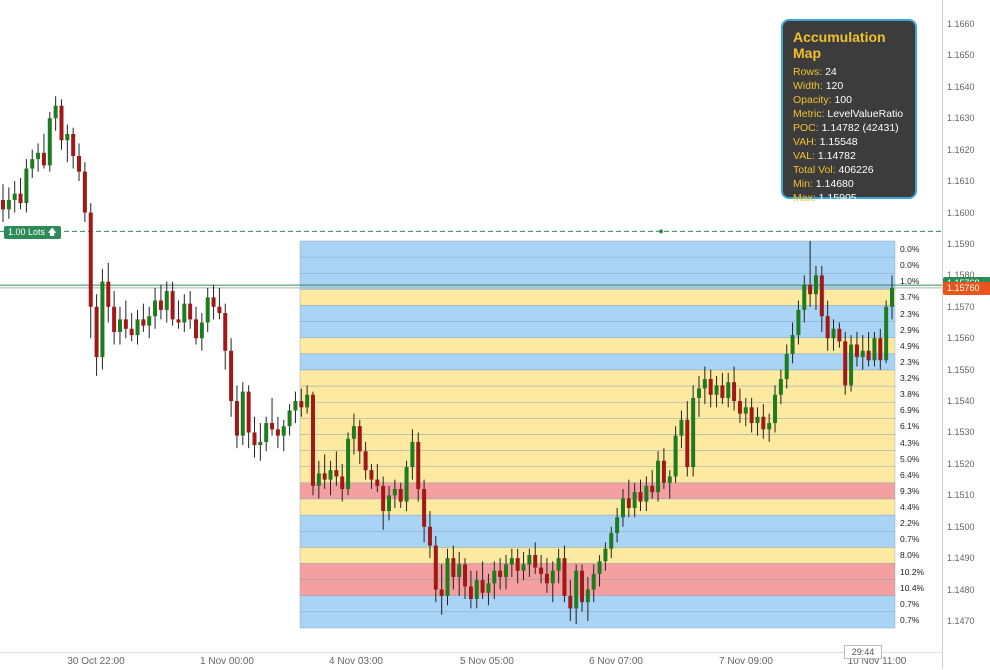 The width and height of the screenshot is (990, 670). What do you see at coordinates (910, 458) in the screenshot?
I see `accumulation-row-percent: 5.0%` at bounding box center [910, 458].